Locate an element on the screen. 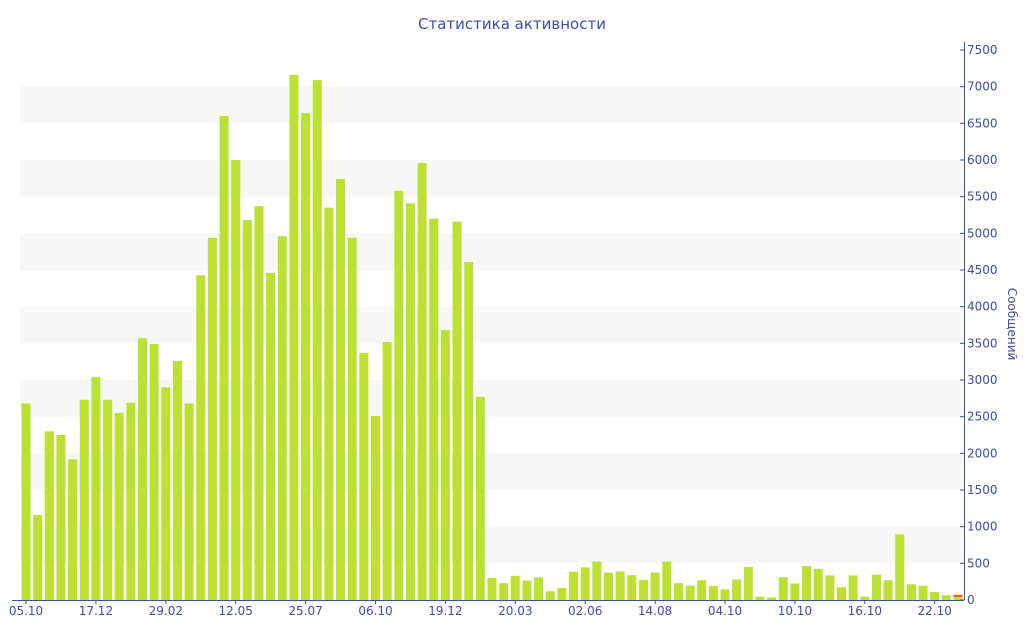 The height and width of the screenshot is (640, 1024). y-tick-label: 0 is located at coordinates (971, 600).